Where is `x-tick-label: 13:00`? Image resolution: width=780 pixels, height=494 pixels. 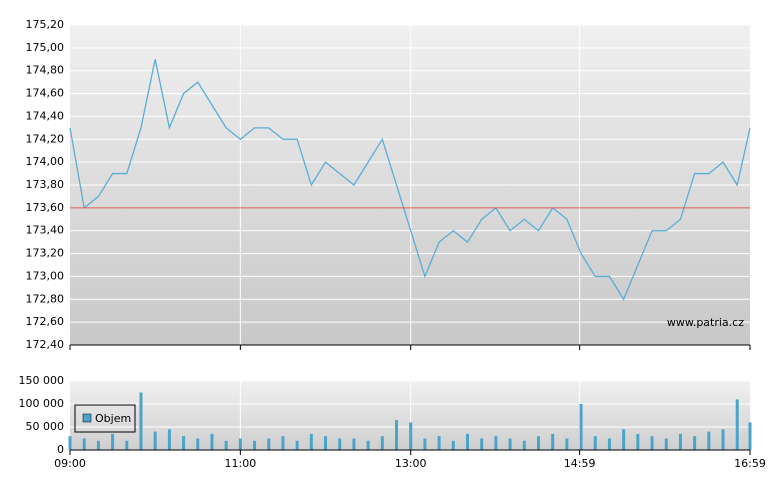
x-tick-label: 13:00 is located at coordinates (411, 463).